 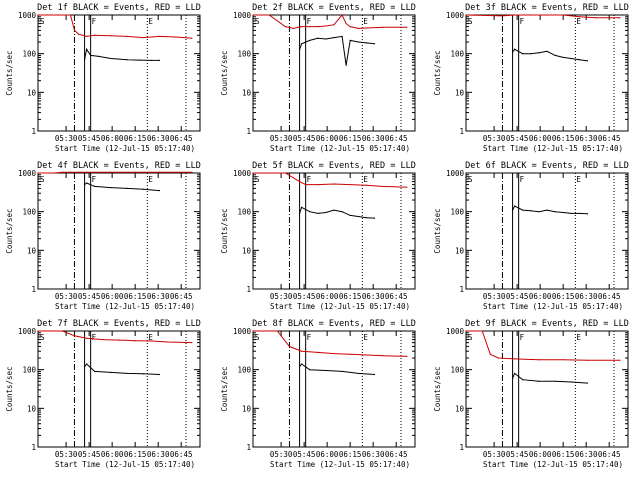 What do you see at coordinates (609, 296) in the screenshot?
I see `x-tick-label: 06:45` at bounding box center [609, 296].